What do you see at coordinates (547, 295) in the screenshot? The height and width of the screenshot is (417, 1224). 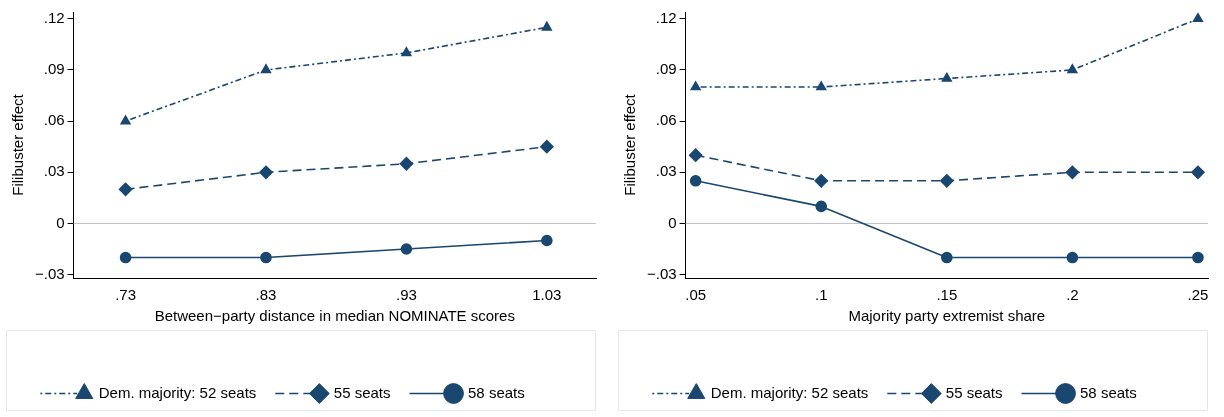 I see `x-tick-label: 1.03` at bounding box center [547, 295].